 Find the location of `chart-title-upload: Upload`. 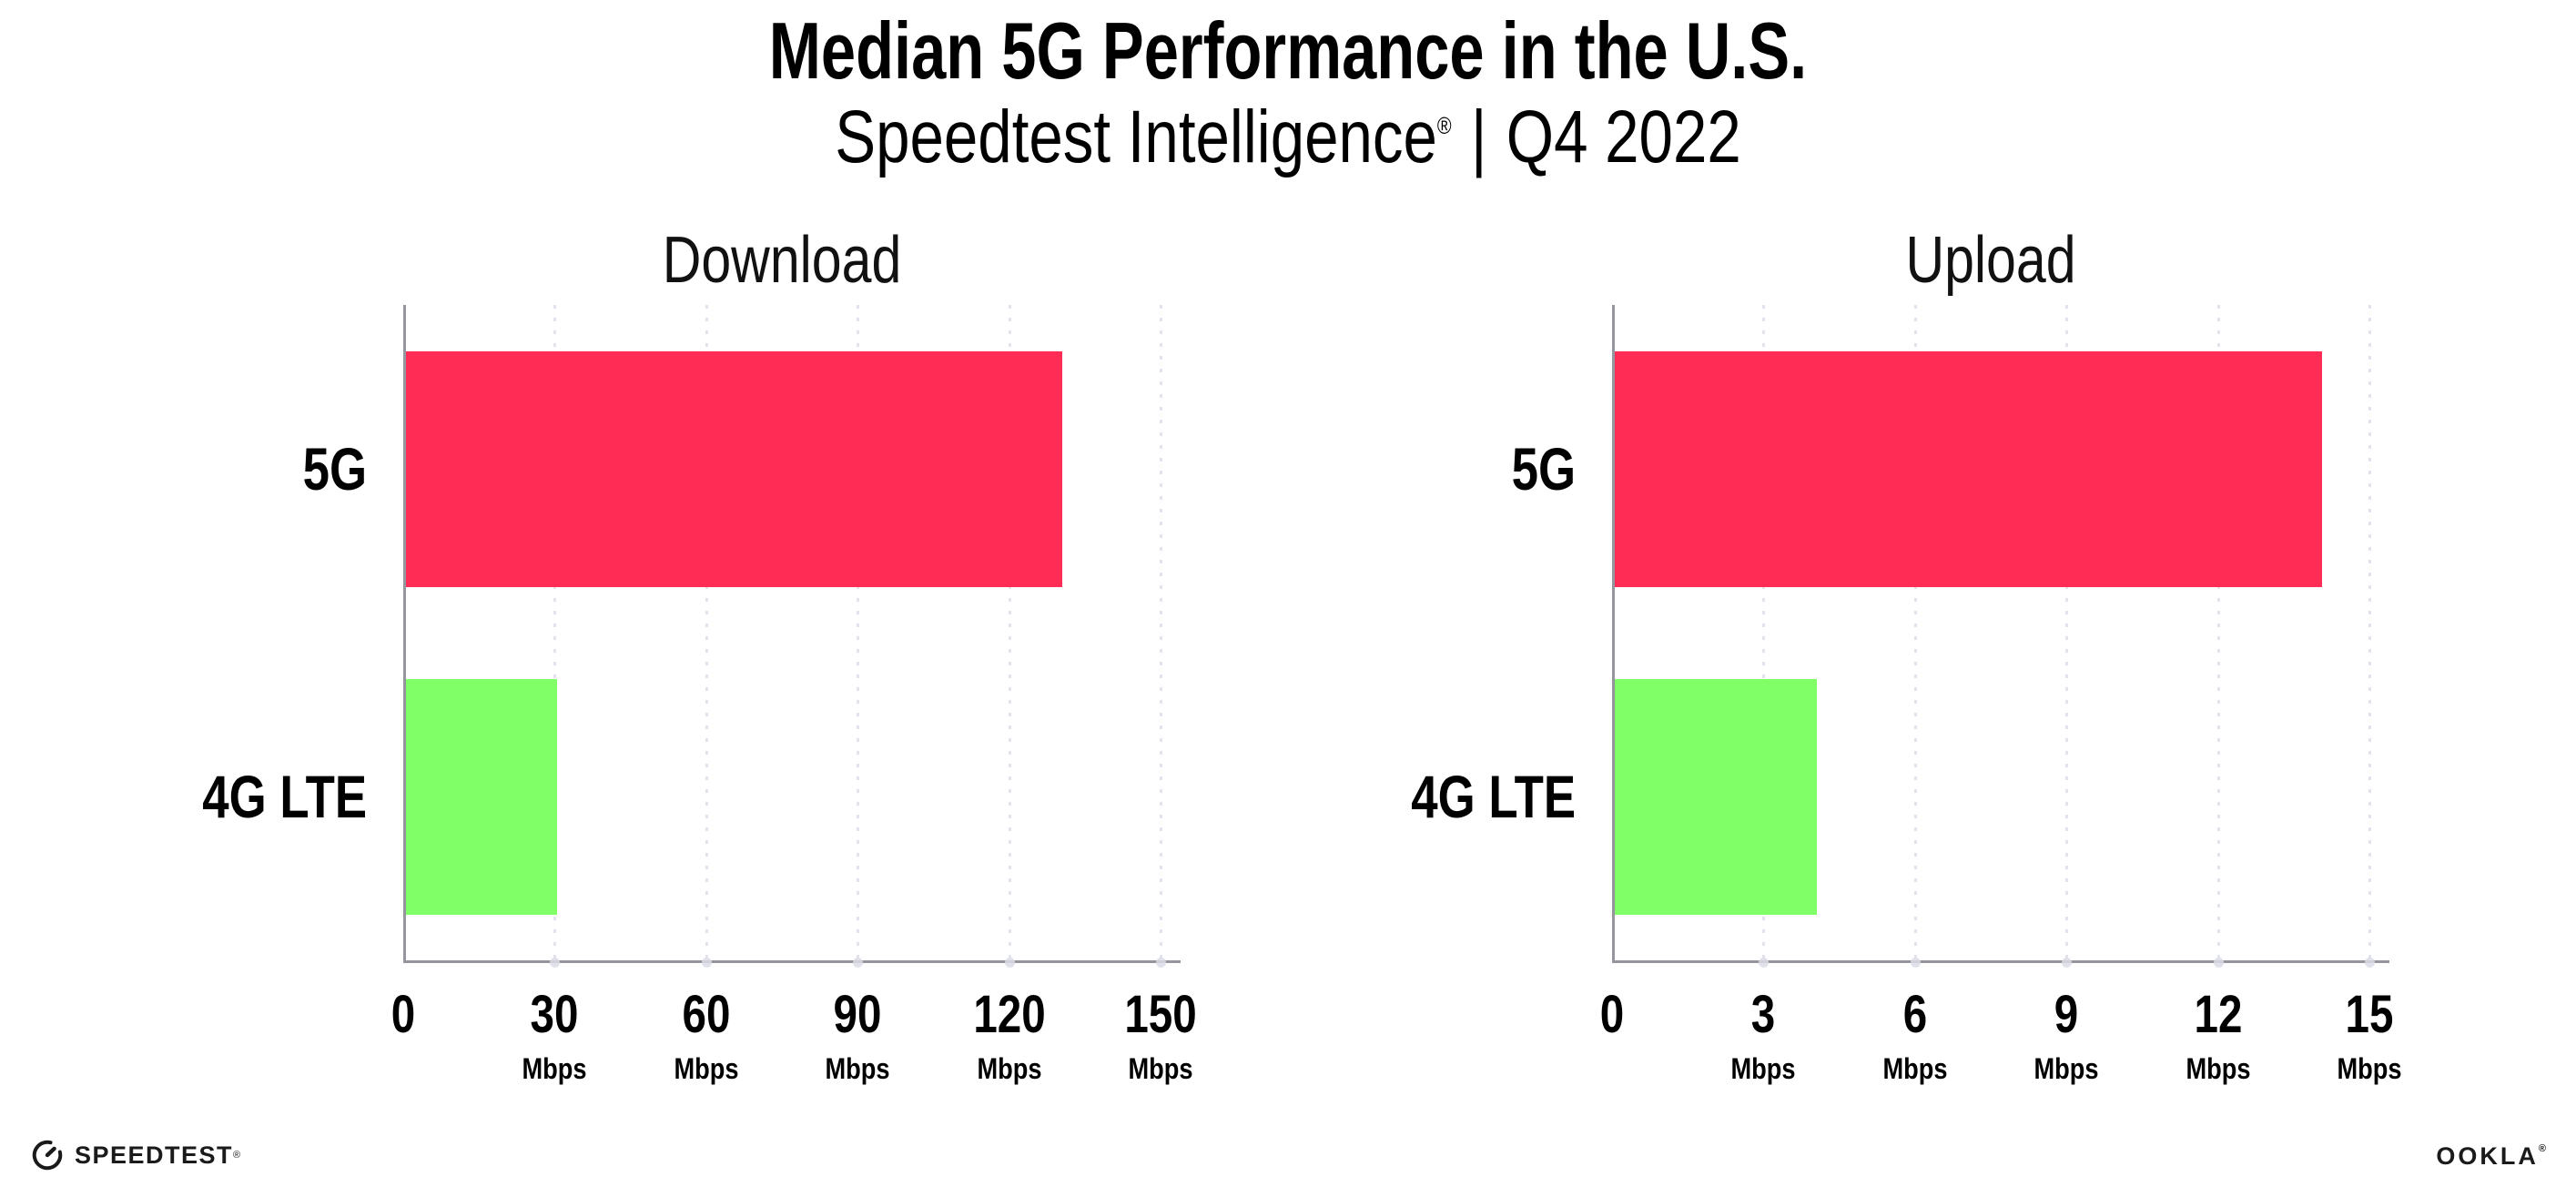

chart-title-upload: Upload is located at coordinates (1991, 261).